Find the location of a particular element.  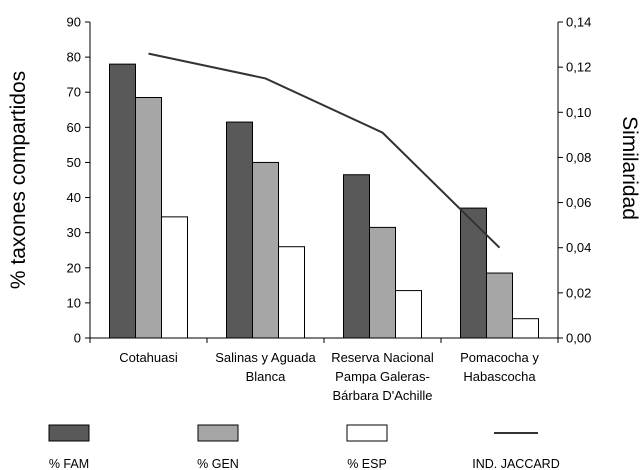

y-tick-label-left: 70 is located at coordinates (74, 92).